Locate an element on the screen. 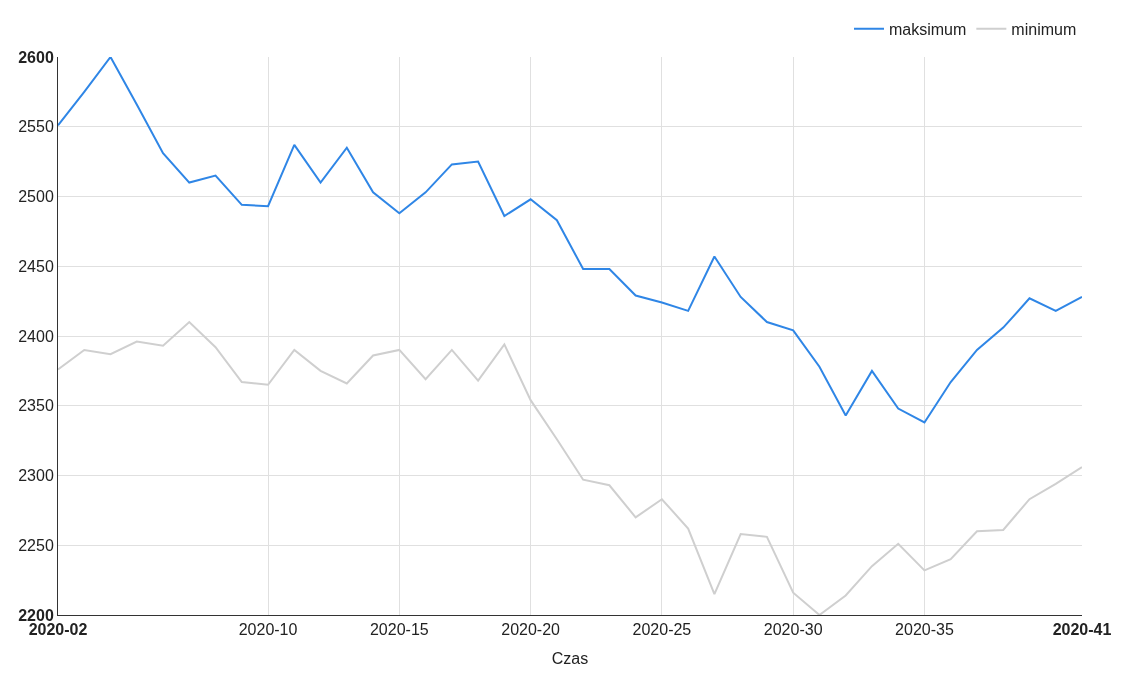 The image size is (1125, 677). x-tick-label: 2020-02 is located at coordinates (58, 630).